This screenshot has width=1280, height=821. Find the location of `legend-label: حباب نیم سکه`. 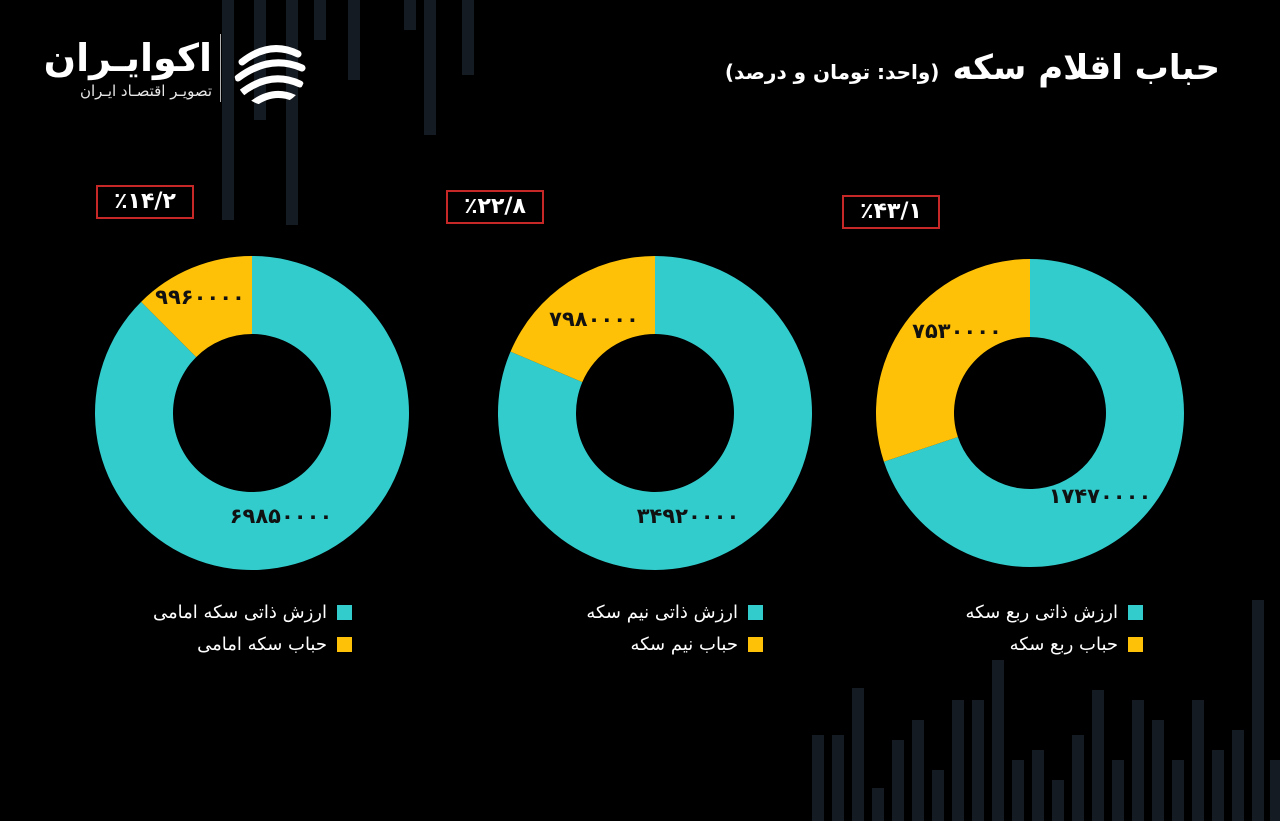

legend-label: حباب نیم سکه is located at coordinates (684, 644).